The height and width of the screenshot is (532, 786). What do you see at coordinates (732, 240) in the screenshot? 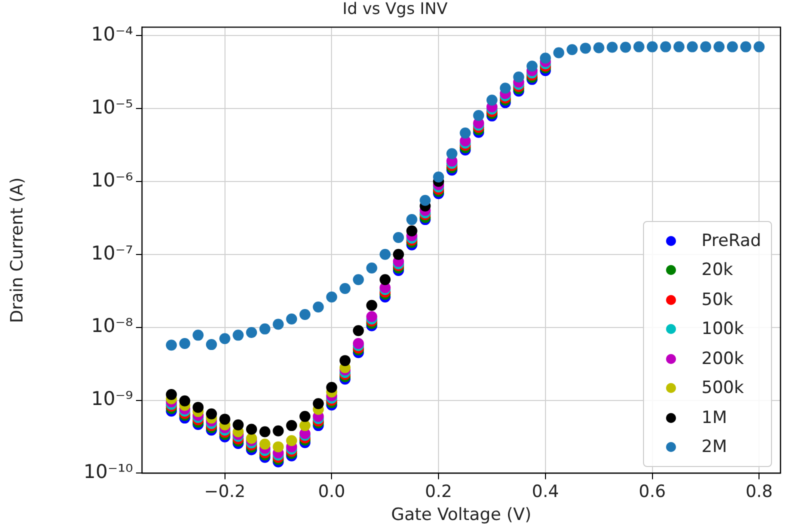
I see `legend-label: PreRad` at bounding box center [732, 240].